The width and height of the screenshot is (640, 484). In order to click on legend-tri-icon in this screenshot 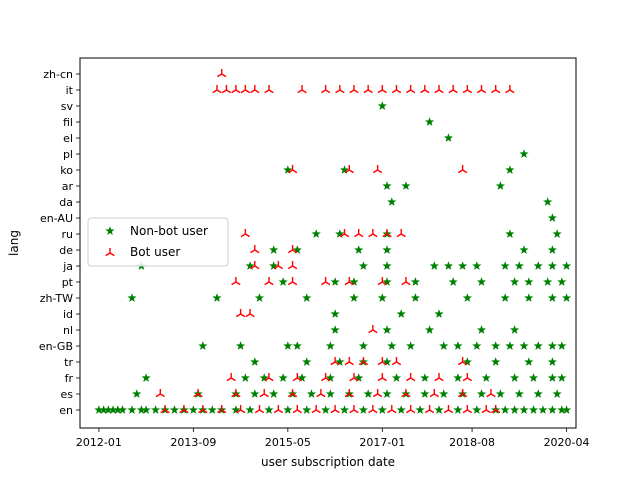, I will do `click(110, 252)`.